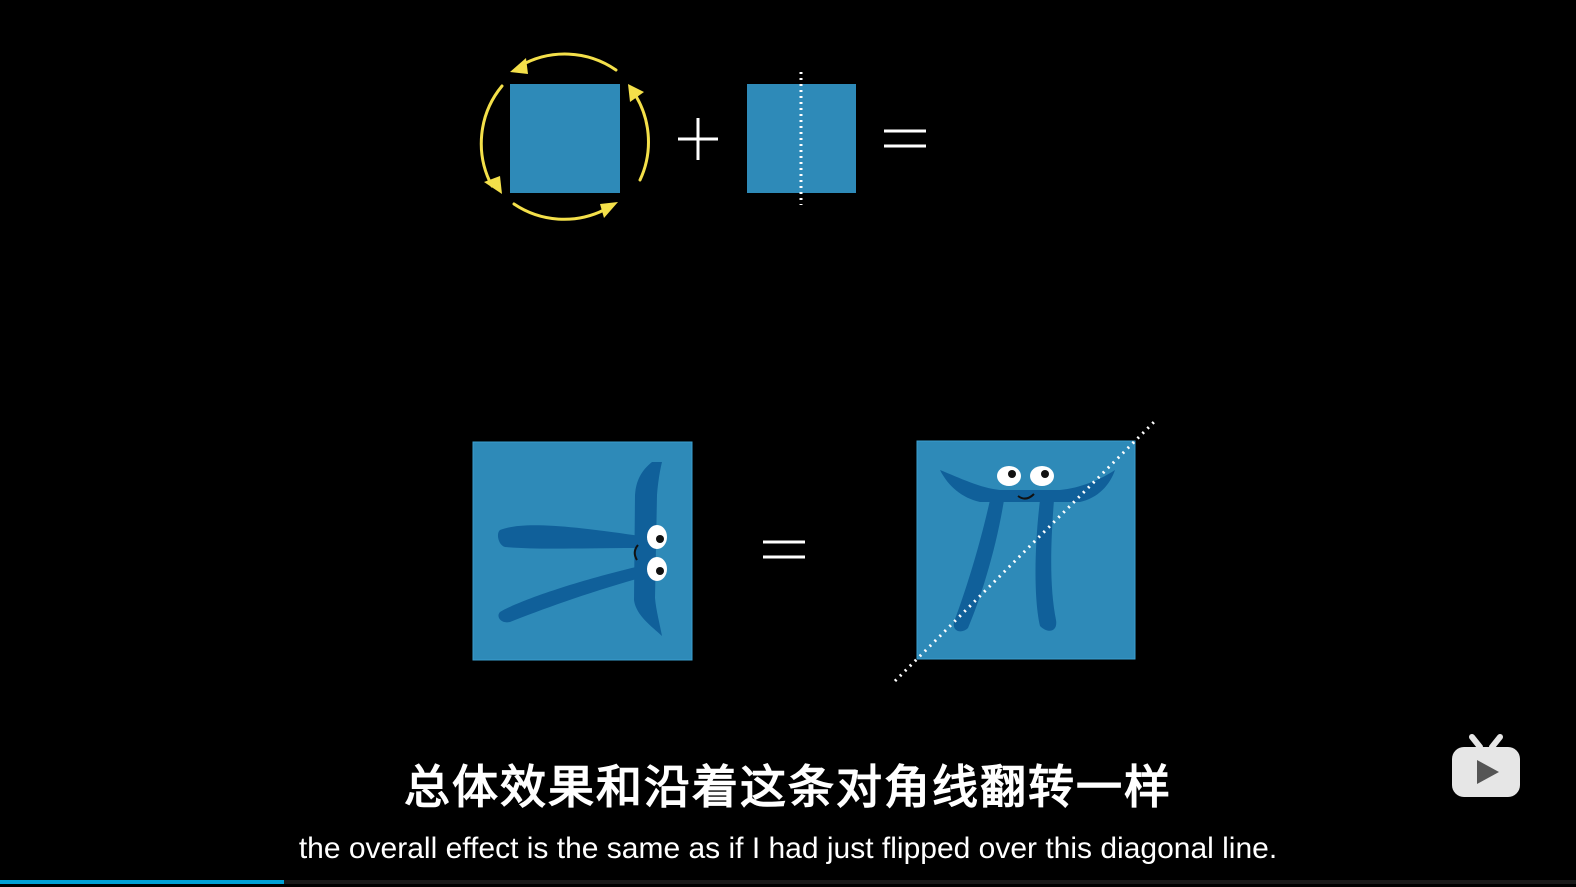 The image size is (1576, 887). What do you see at coordinates (650, 553) in the screenshot?
I see `pi-eyes-left` at bounding box center [650, 553].